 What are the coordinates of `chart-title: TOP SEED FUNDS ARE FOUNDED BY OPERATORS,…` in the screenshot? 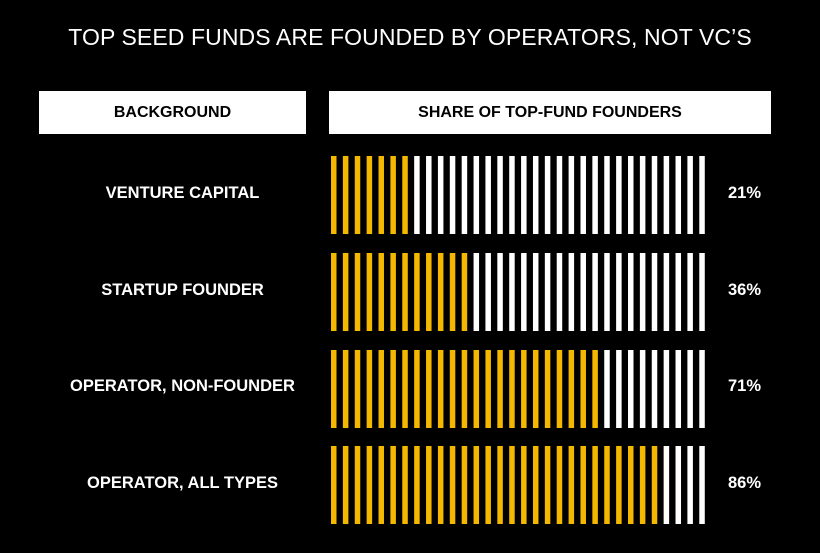 It's located at (410, 37).